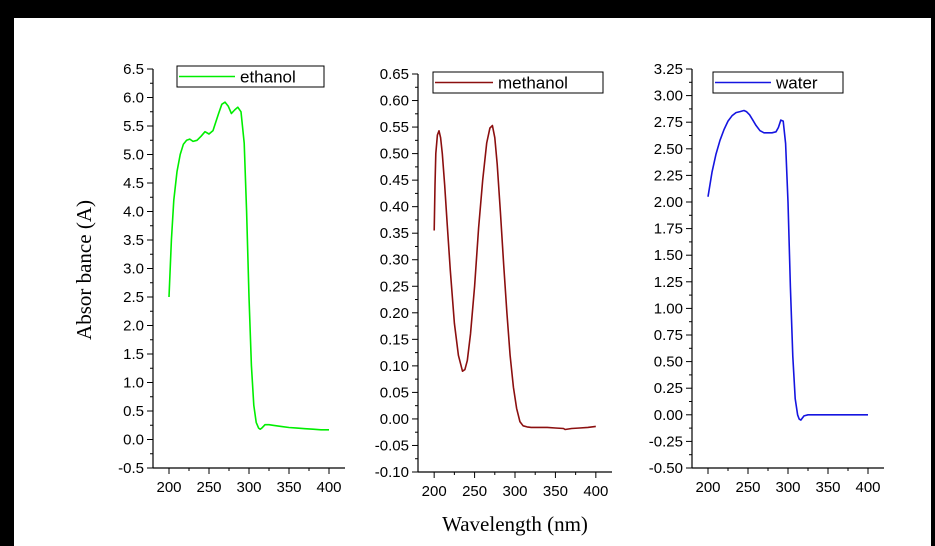  I want to click on y-tick-label: -0.10, so click(392, 472).